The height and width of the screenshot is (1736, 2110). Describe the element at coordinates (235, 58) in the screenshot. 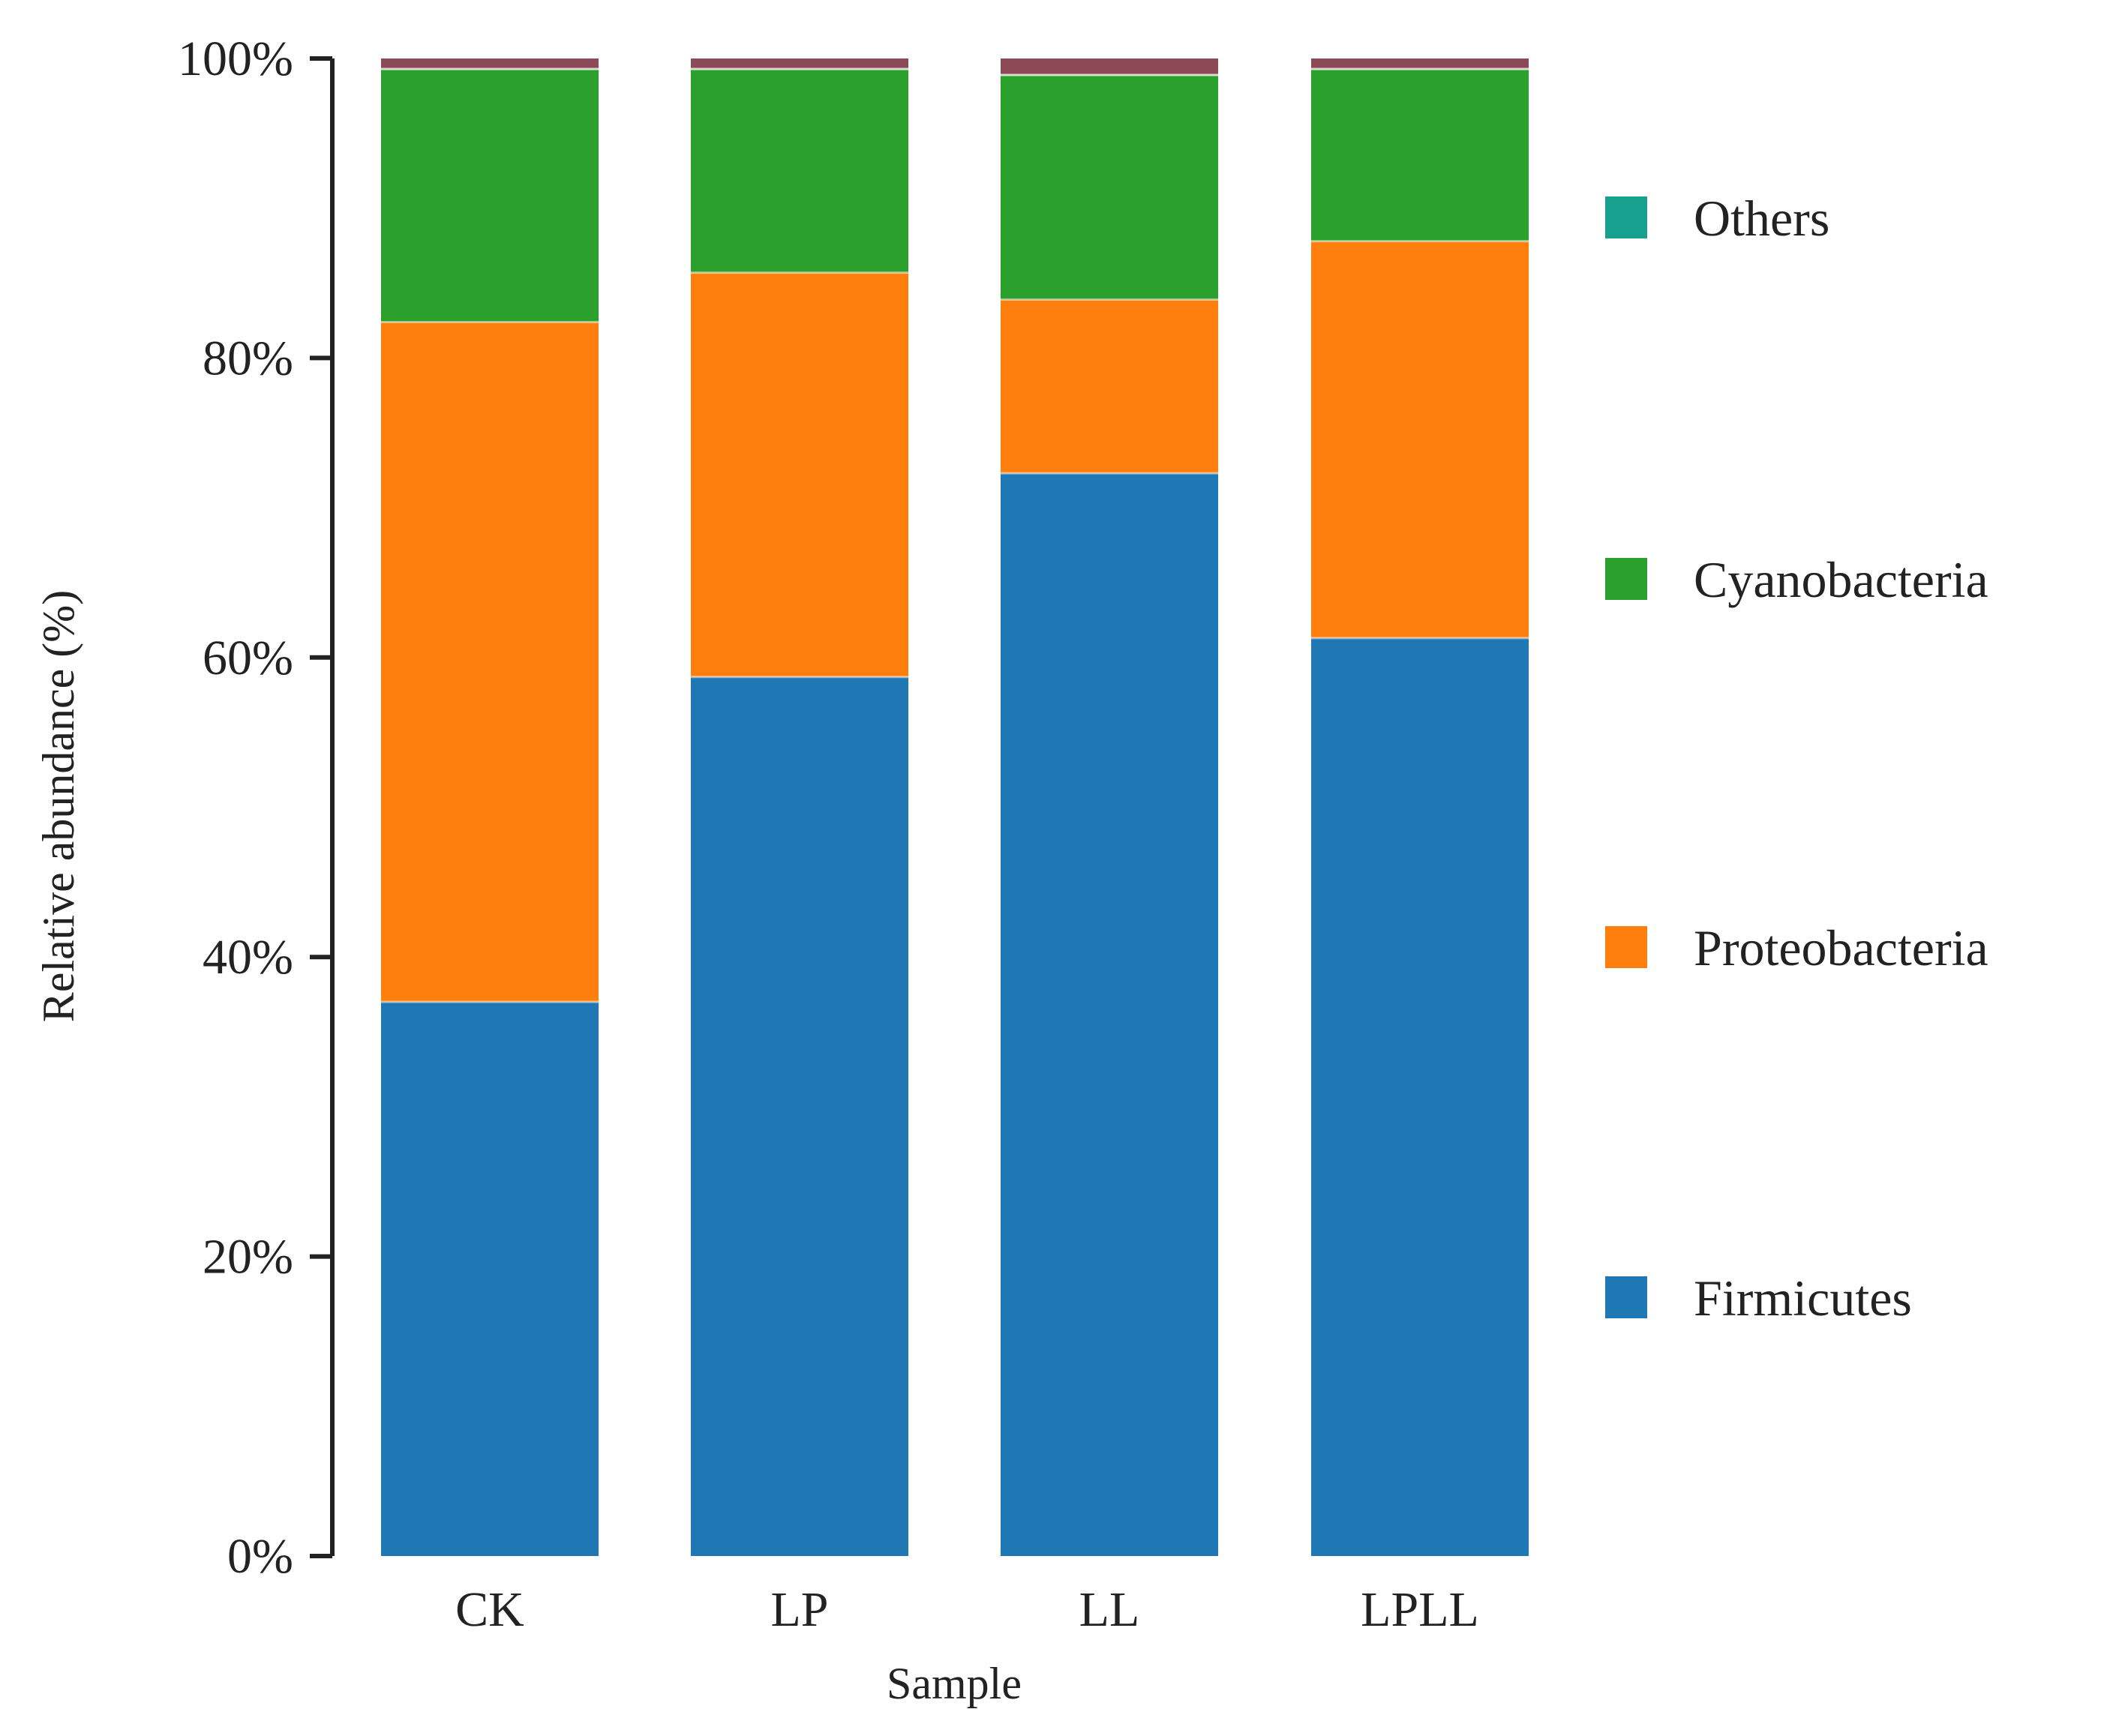

I see `y-tick-label: 100%` at that location.